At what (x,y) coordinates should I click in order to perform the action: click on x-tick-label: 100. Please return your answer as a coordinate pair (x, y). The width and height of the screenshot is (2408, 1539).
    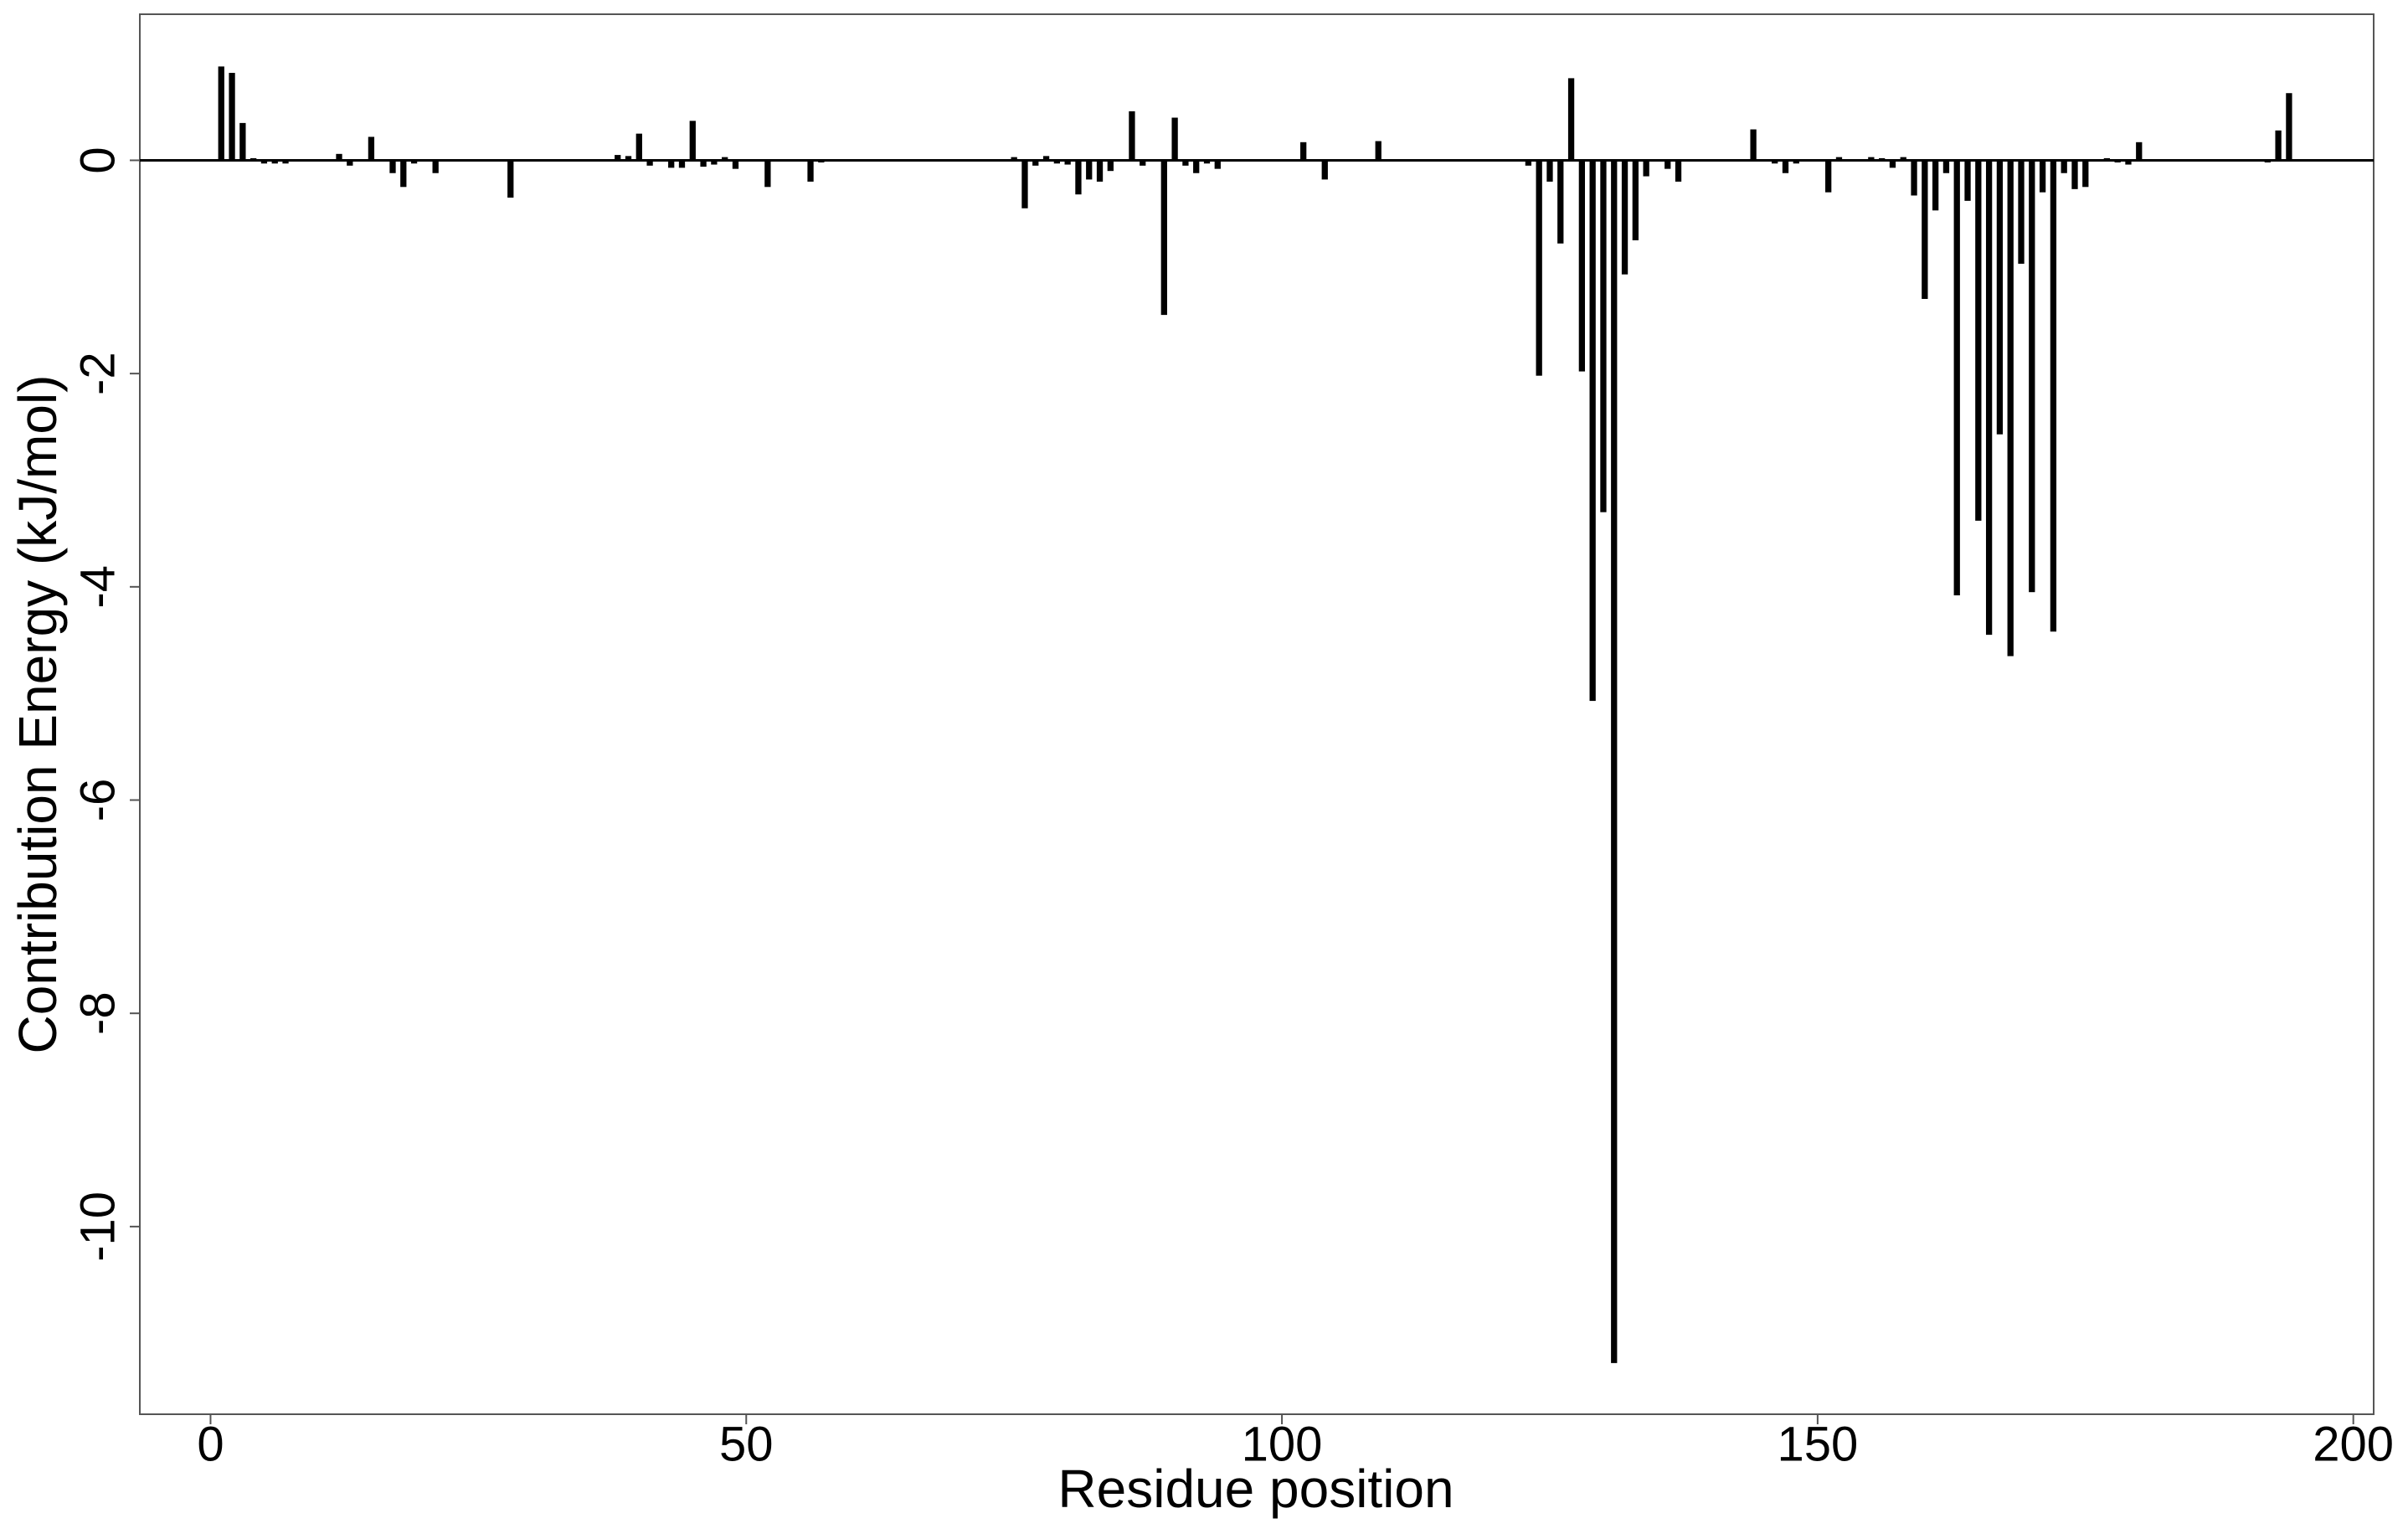
    Looking at the image, I should click on (1282, 1444).